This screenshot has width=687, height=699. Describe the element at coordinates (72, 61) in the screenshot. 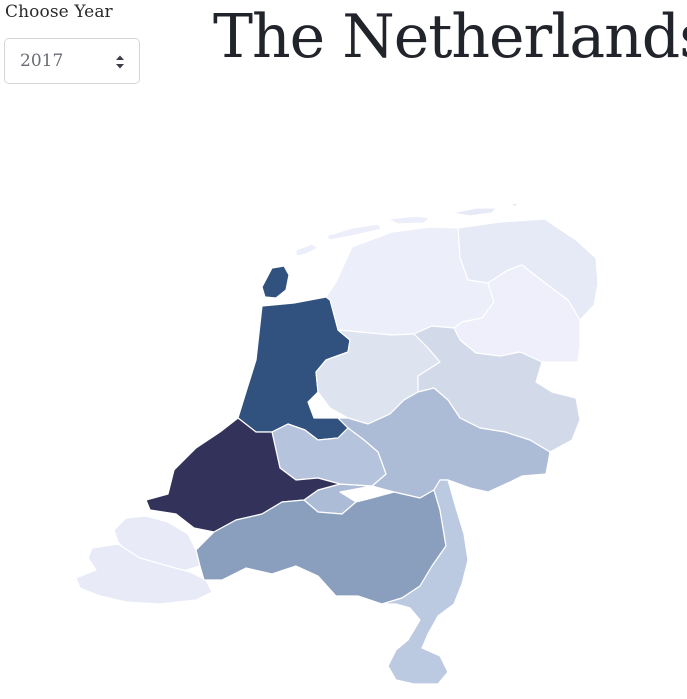

I see `year-select: 2017` at that location.